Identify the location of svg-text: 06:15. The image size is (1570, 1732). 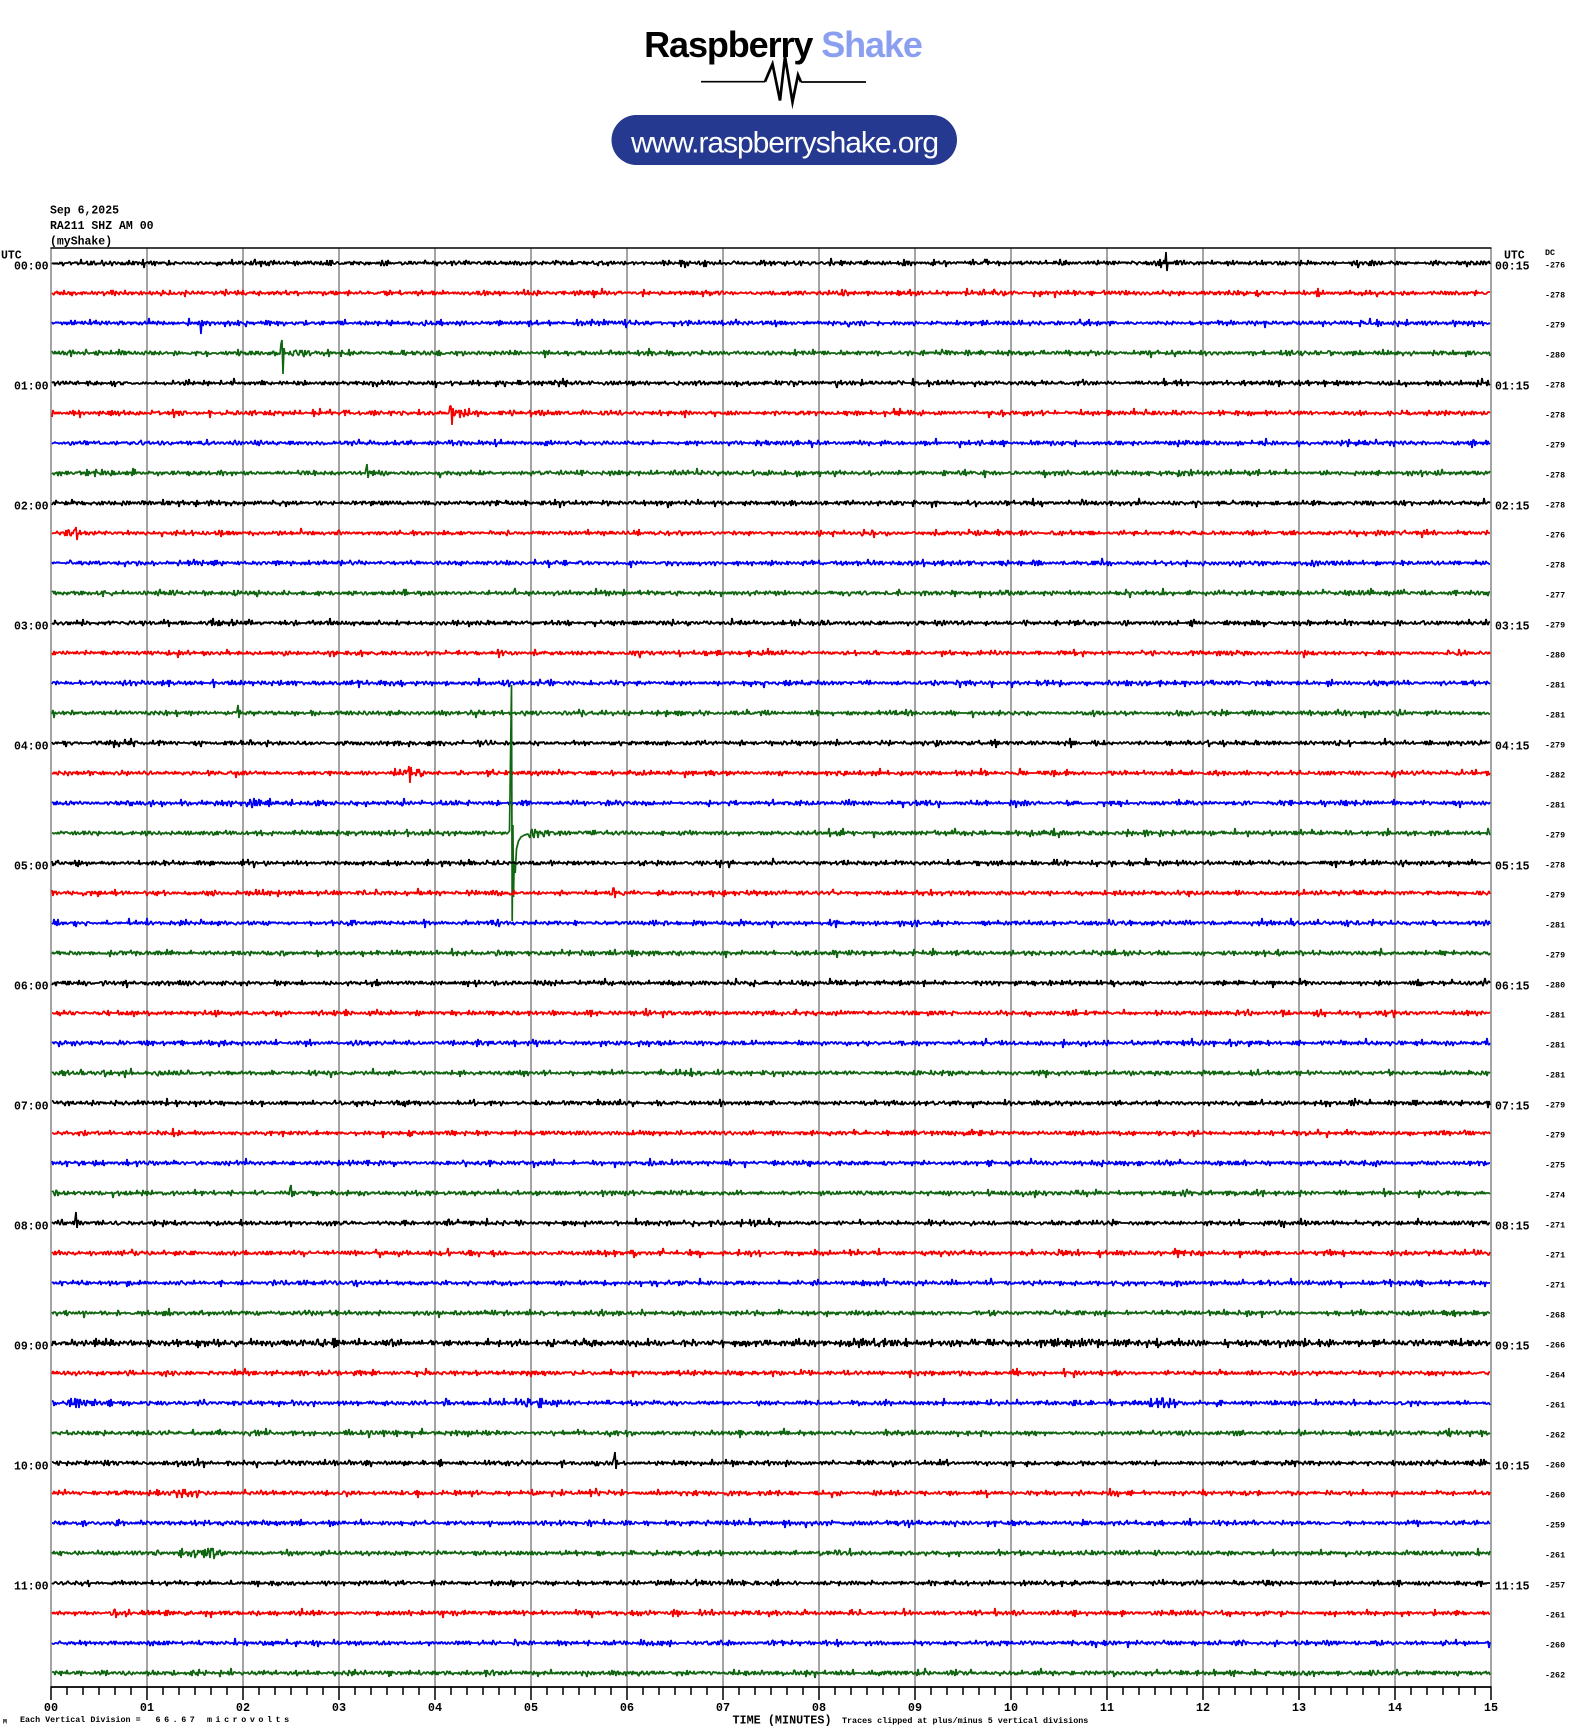
(1512, 986).